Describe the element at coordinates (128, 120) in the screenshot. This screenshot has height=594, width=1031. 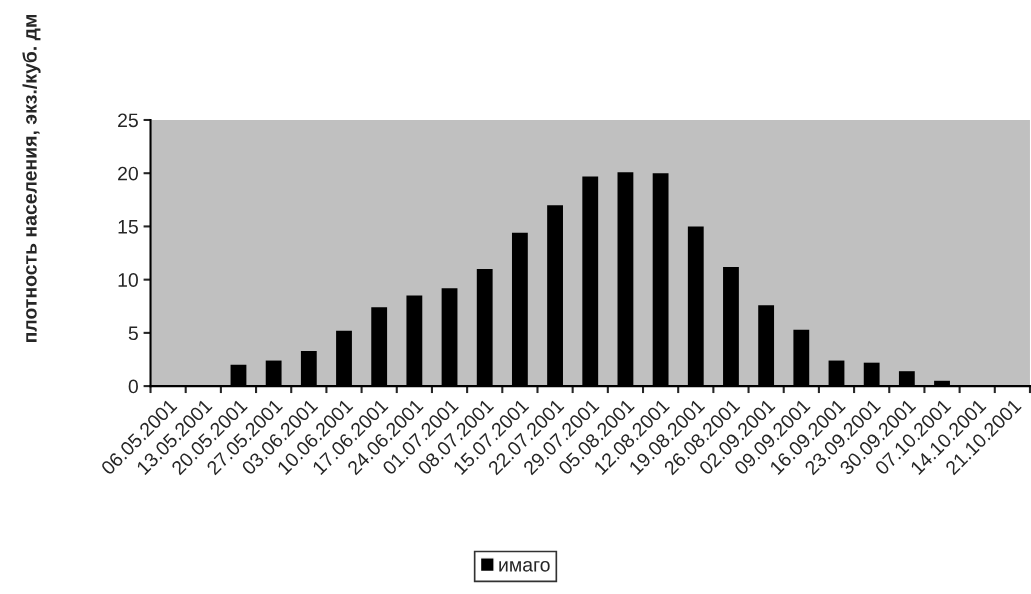
I see `y-tick-label: 25` at that location.